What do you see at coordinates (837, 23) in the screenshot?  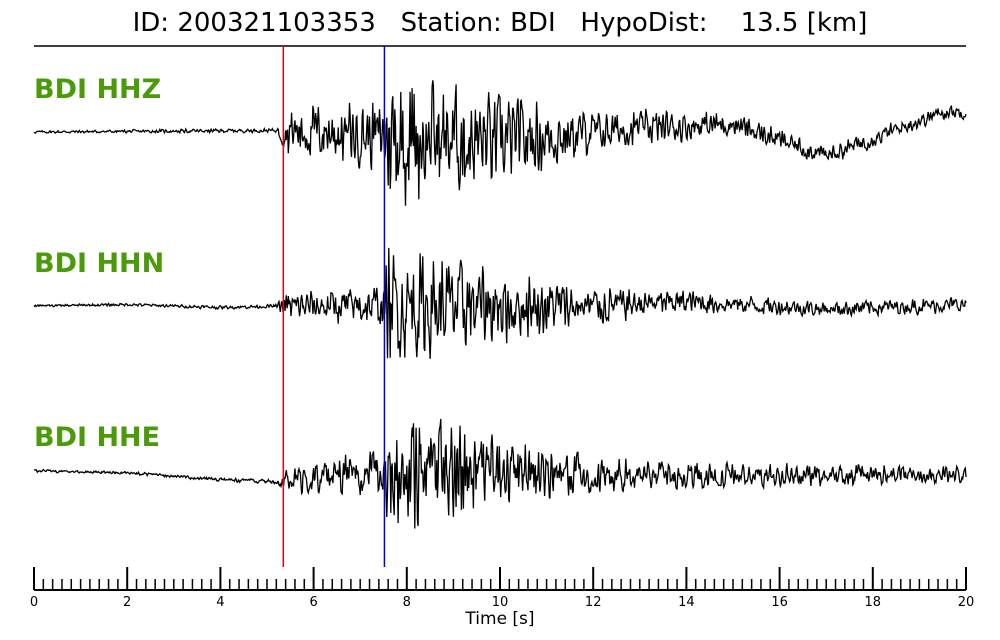 I see `hypodist-unit: [km]` at bounding box center [837, 23].